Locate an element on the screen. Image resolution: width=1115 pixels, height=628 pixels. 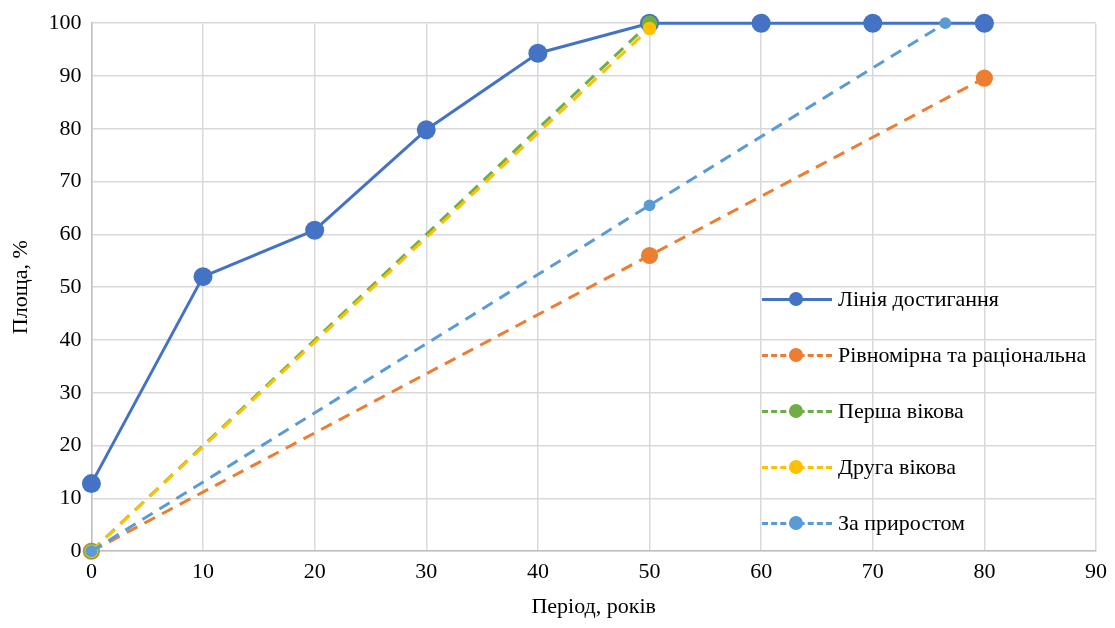
x-tick-label: 50 is located at coordinates (649, 571).